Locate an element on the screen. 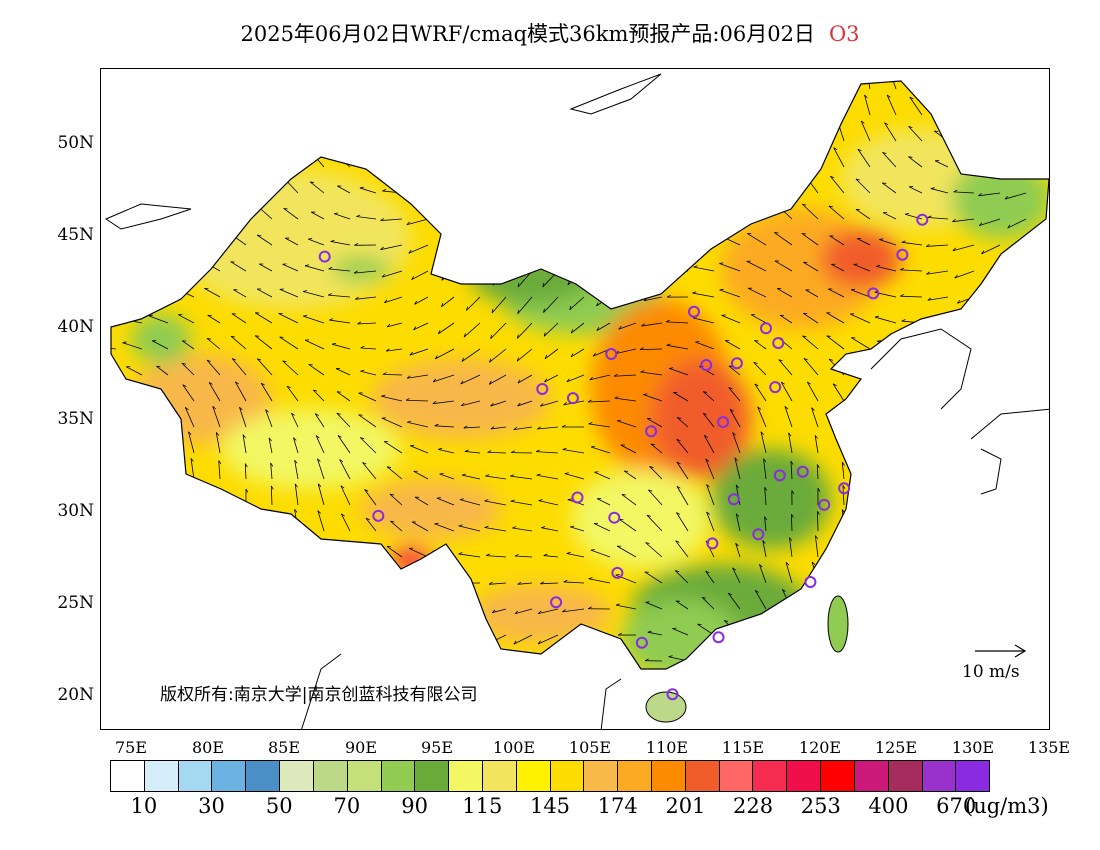  lat-label: 25N is located at coordinates (75, 603).